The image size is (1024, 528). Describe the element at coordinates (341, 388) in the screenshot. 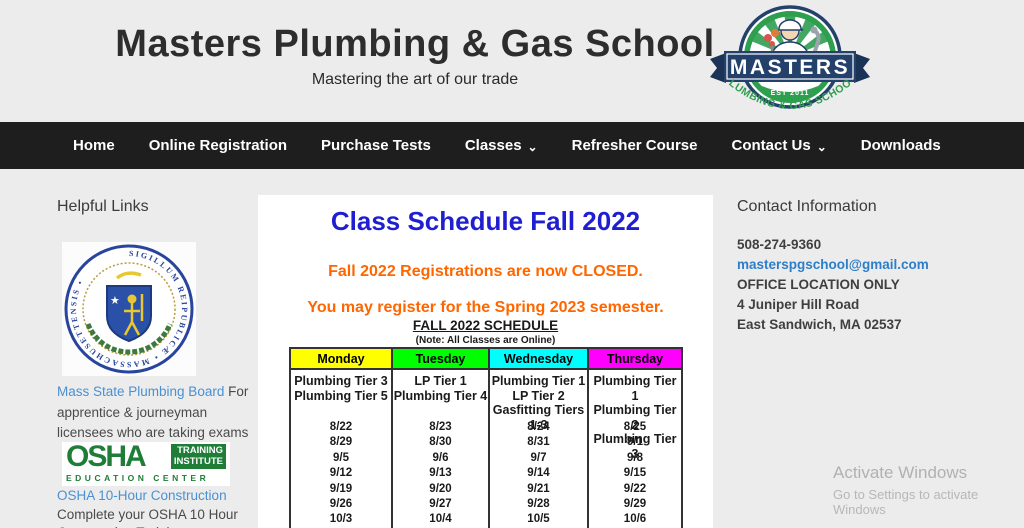

I see `class-list: Plumbing Tier 3 Plumbing Tier 5` at that location.